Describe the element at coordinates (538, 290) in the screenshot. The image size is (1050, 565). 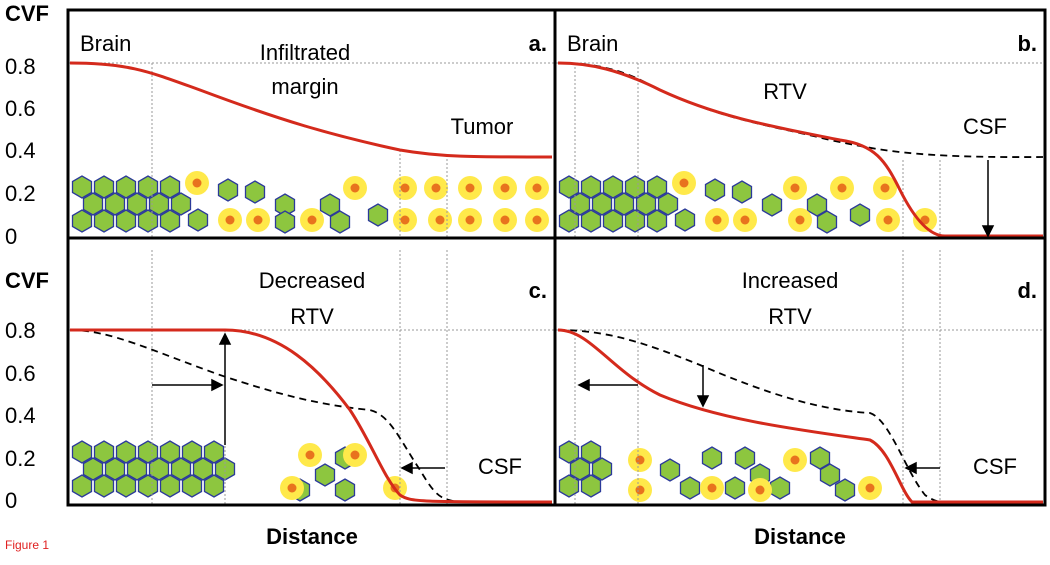
I see `panel-letter: c.` at that location.